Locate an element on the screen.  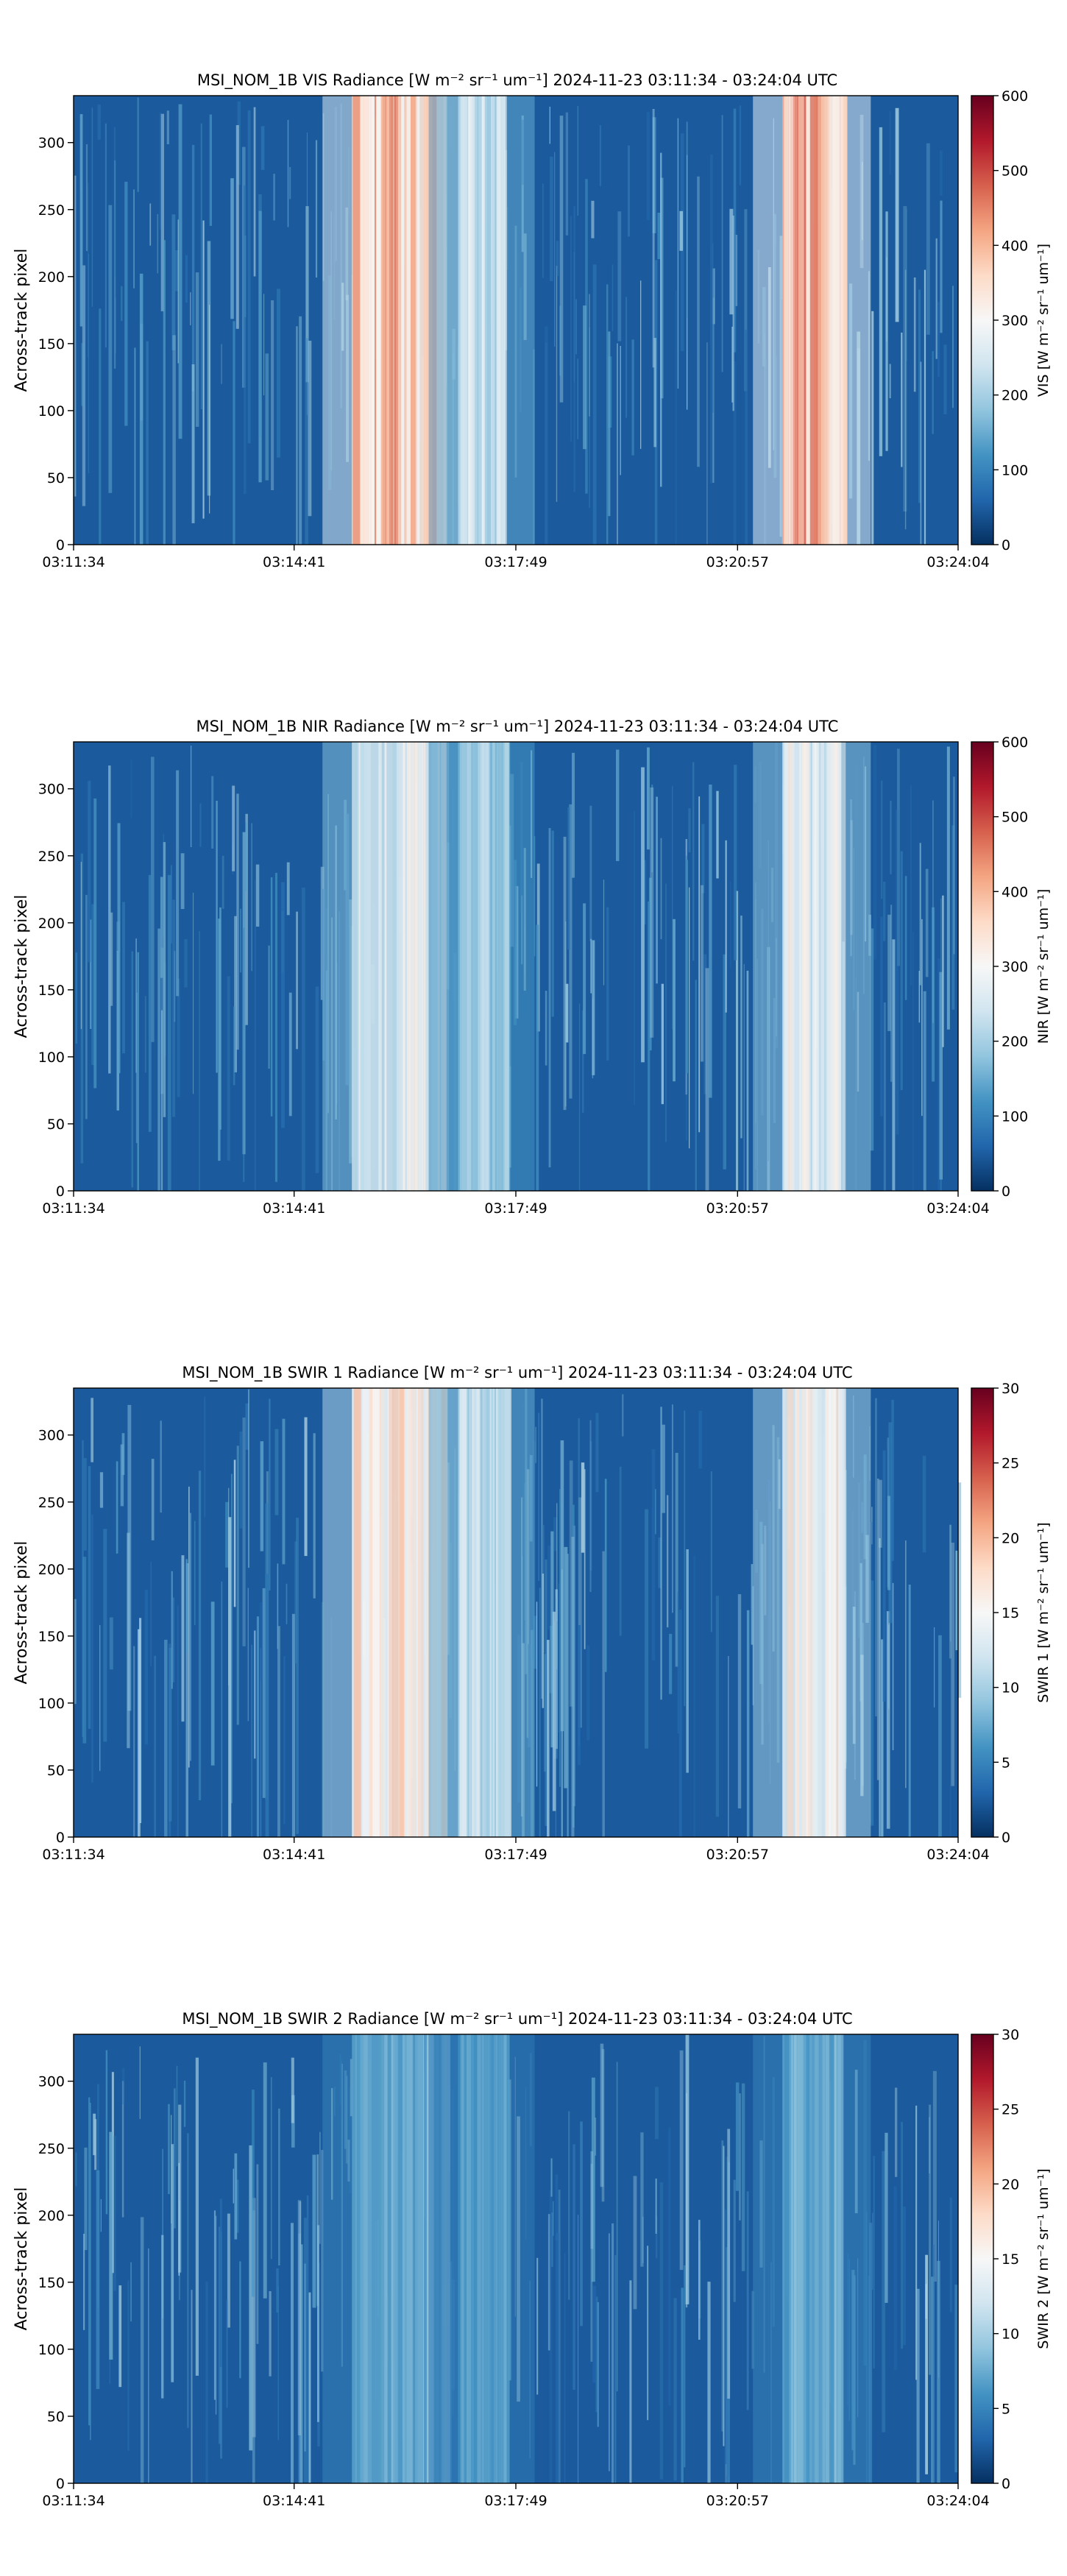
colorbar-label: VIS [W m⁻² sr⁻¹ um⁻¹] is located at coordinates (1043, 320).